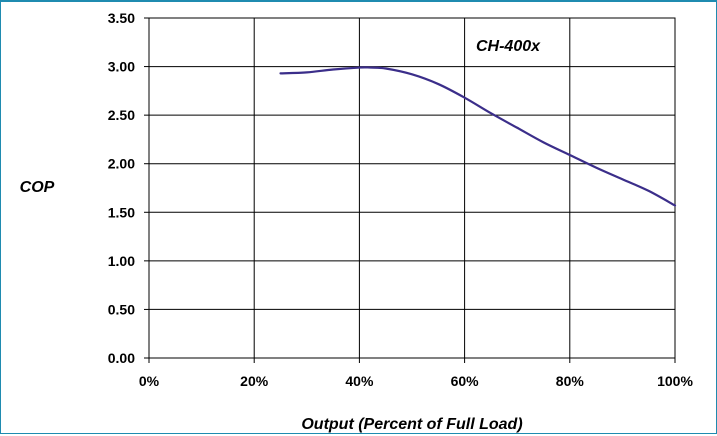 This screenshot has height=436, width=717. I want to click on y-tick-label: 3.50, so click(121, 18).